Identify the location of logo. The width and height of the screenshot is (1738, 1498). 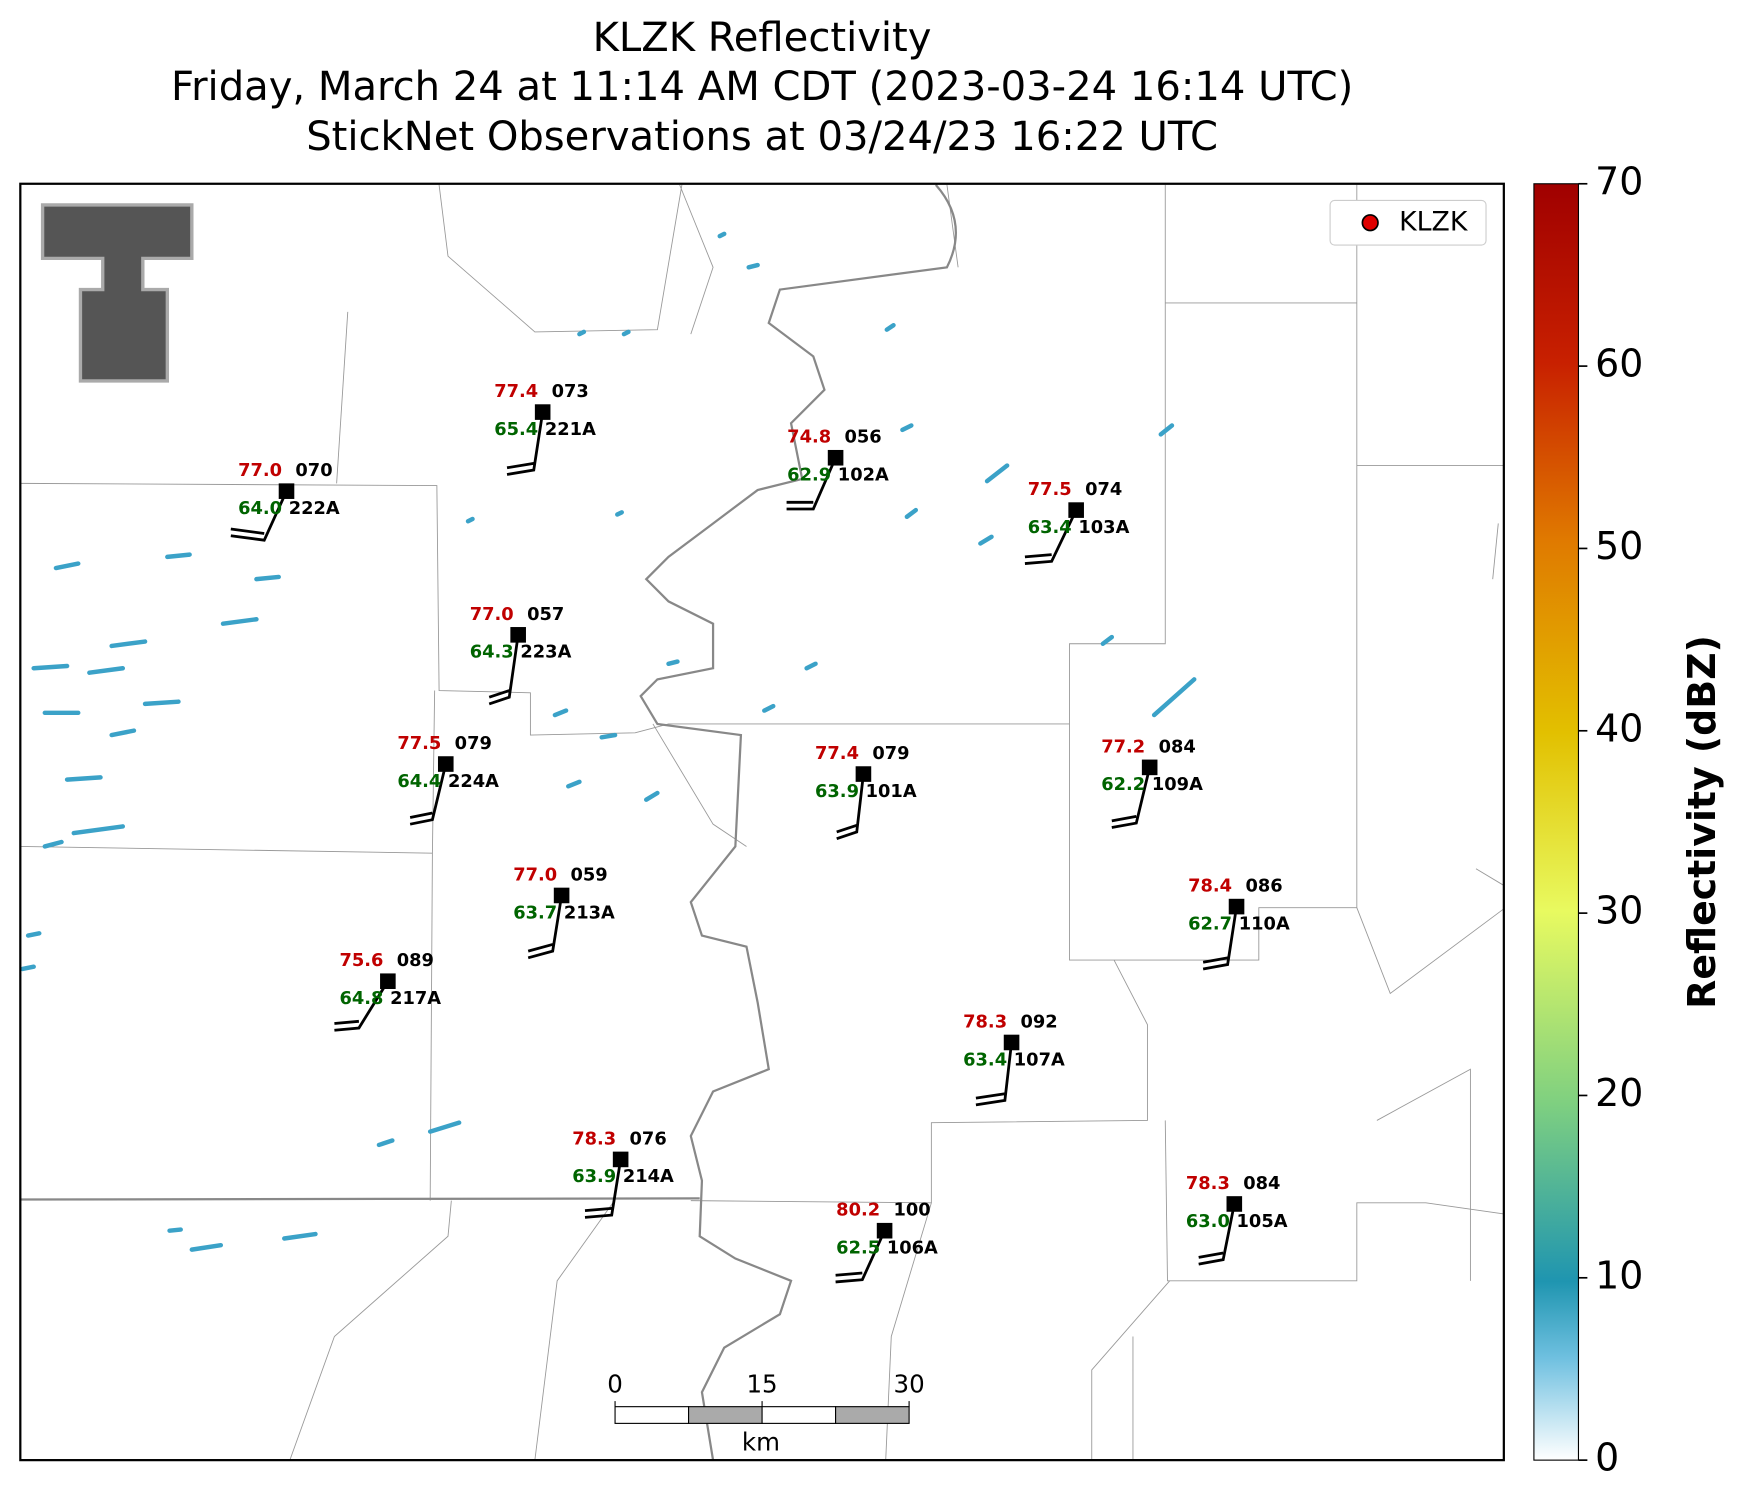
(117, 293).